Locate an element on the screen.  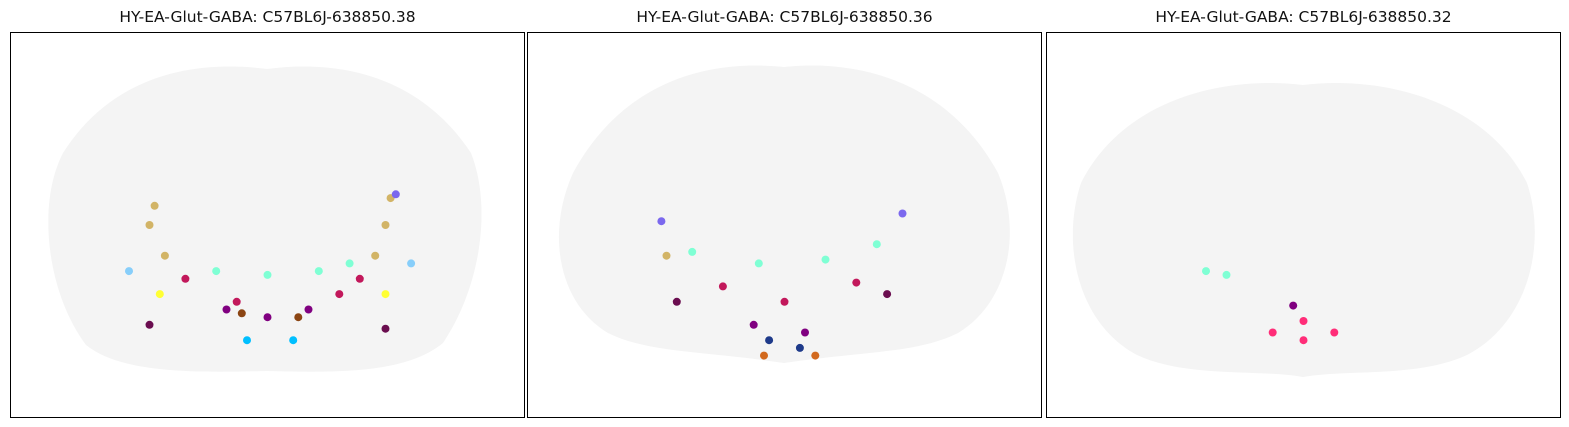
panel-title: HY-EA-Glut-GABA: C57BL6J-638850.36 is located at coordinates (784, 17).